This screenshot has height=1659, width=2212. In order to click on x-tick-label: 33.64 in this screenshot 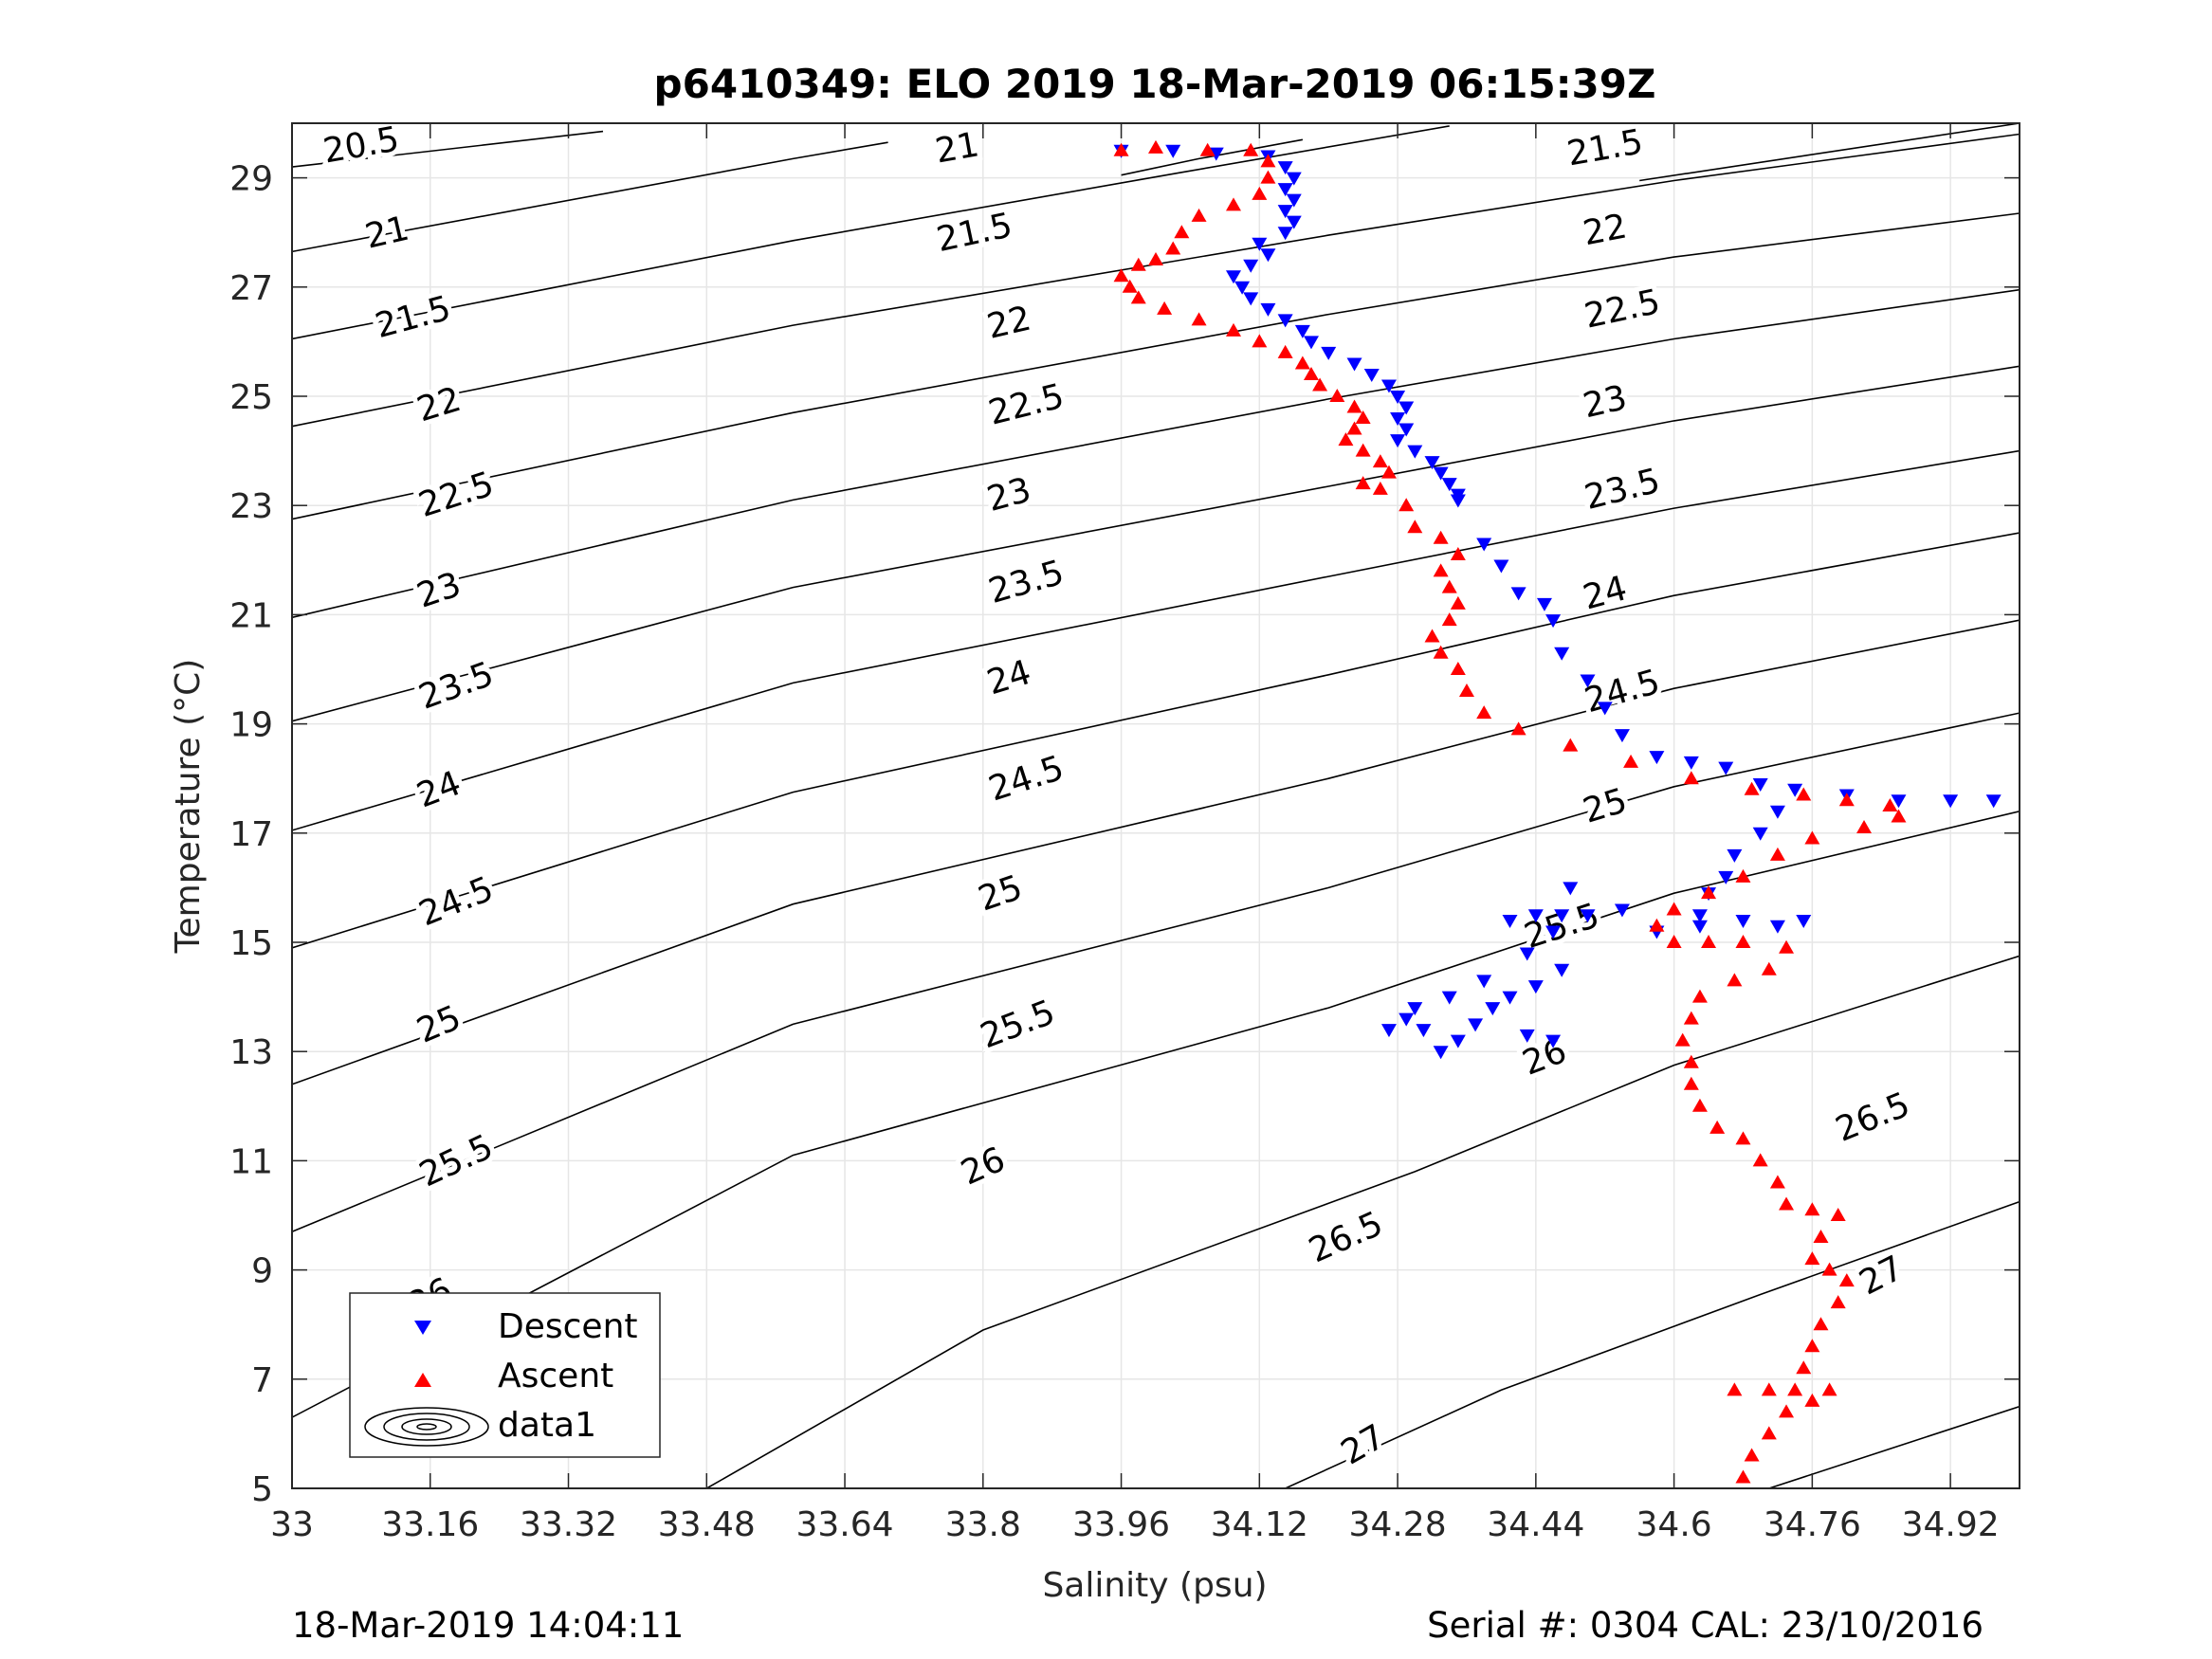, I will do `click(845, 1524)`.